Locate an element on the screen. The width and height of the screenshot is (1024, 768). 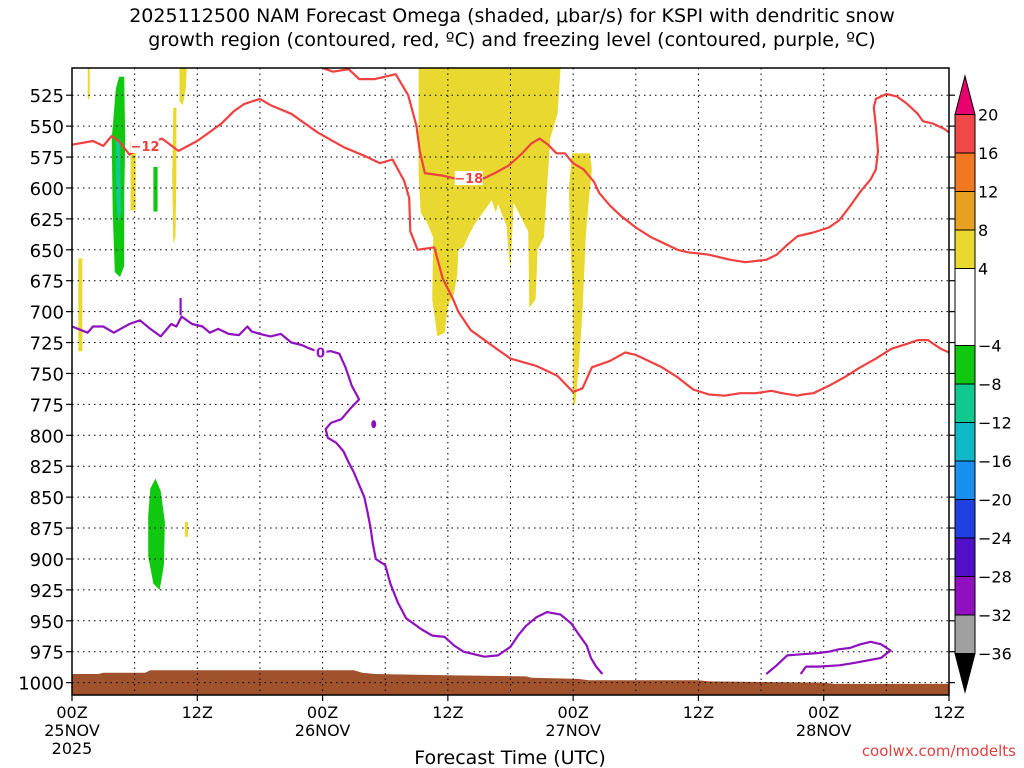
y-tick-label-600: 600 is located at coordinates (47, 189).